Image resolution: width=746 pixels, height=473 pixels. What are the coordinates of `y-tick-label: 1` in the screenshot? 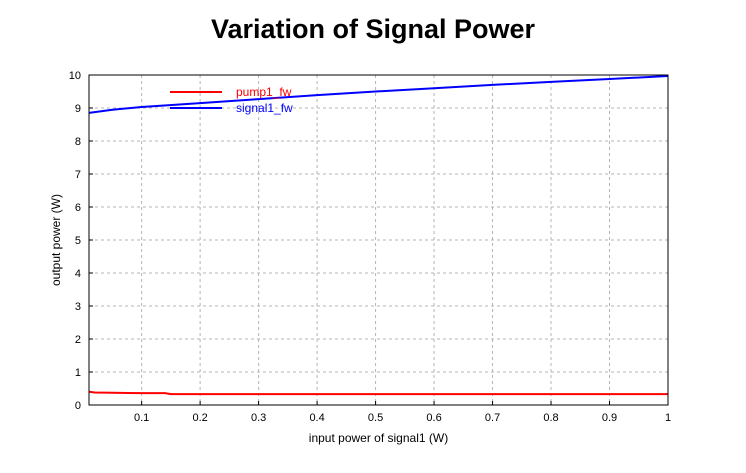 It's located at (78, 373).